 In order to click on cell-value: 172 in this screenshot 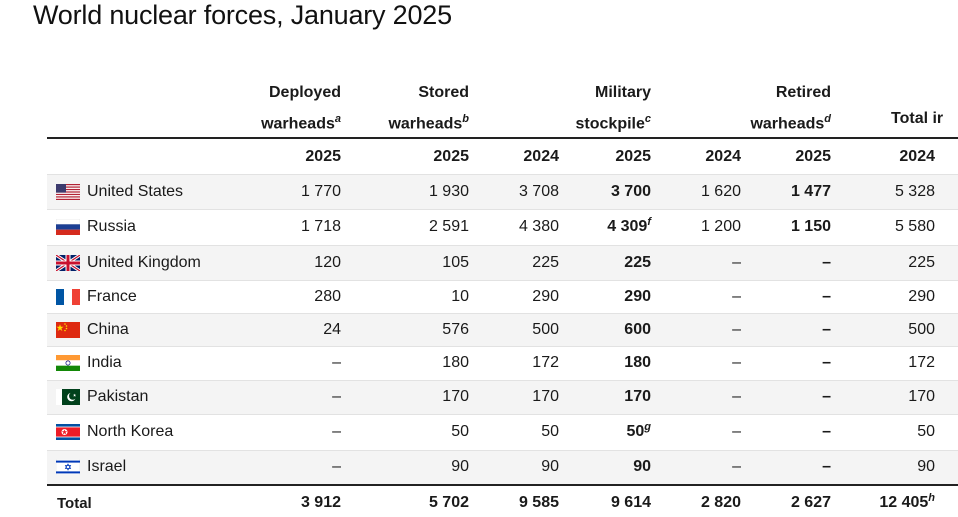, I will do `click(921, 362)`.